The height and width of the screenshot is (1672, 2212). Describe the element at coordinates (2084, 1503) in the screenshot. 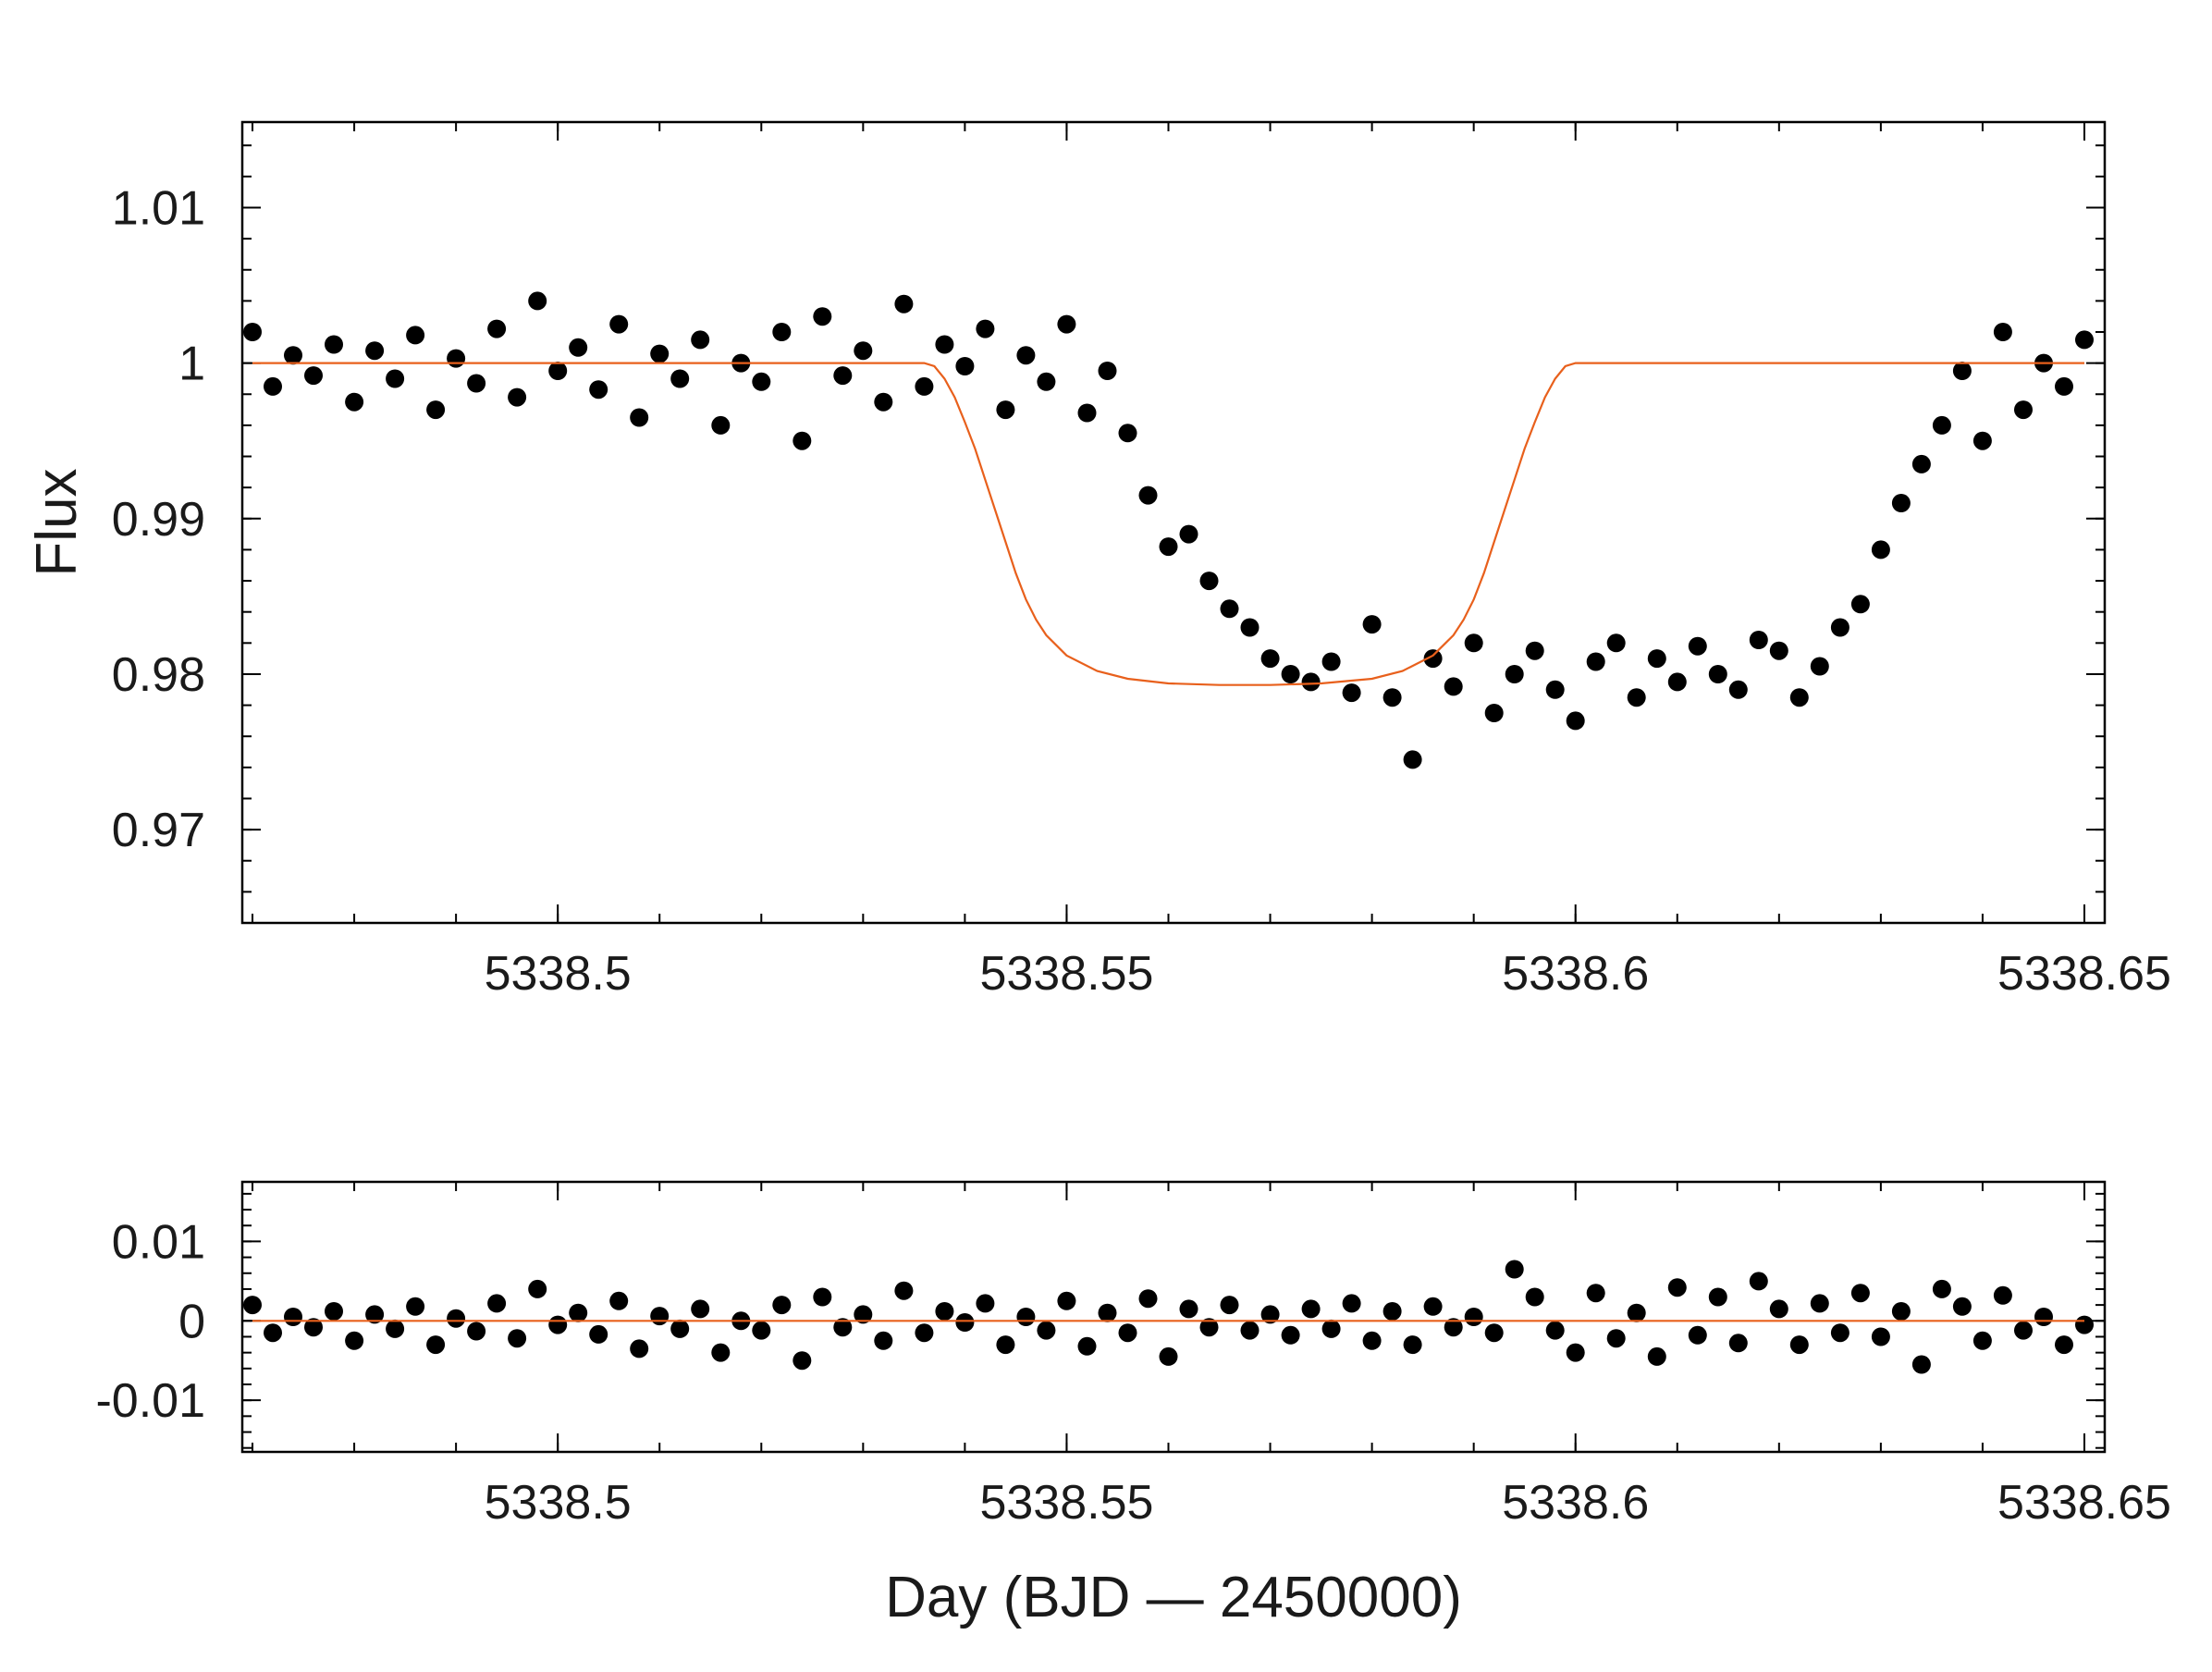

I see `residual-x-tick-label: 5338.65` at that location.